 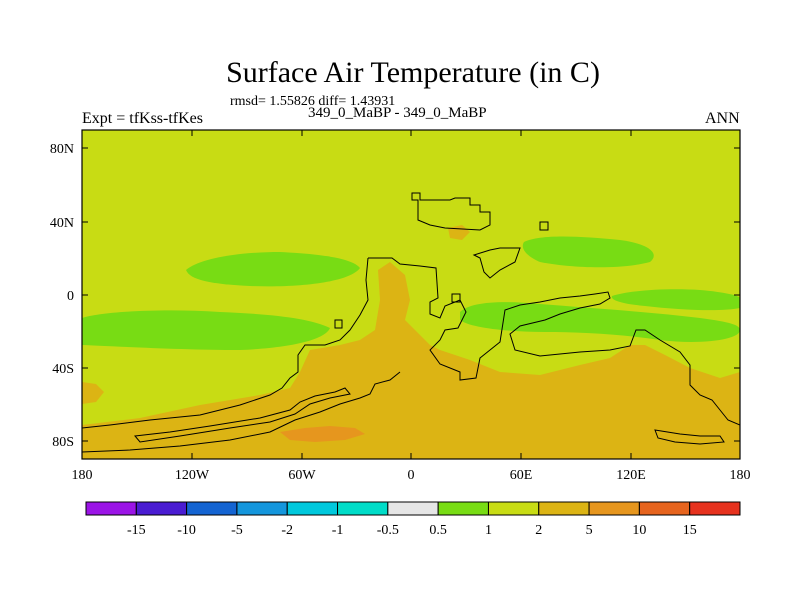 I want to click on plot-title: Surface Air Temperature (in C), so click(x=413, y=72).